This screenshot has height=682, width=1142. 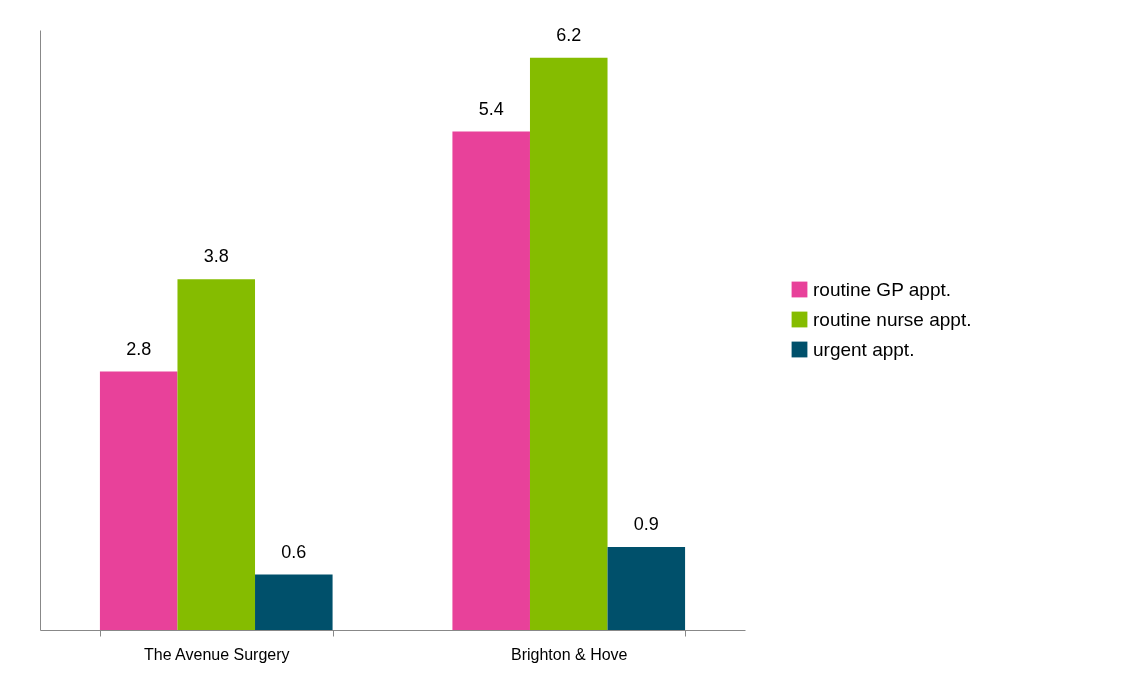 I want to click on data-label: 6.2, so click(x=569, y=34).